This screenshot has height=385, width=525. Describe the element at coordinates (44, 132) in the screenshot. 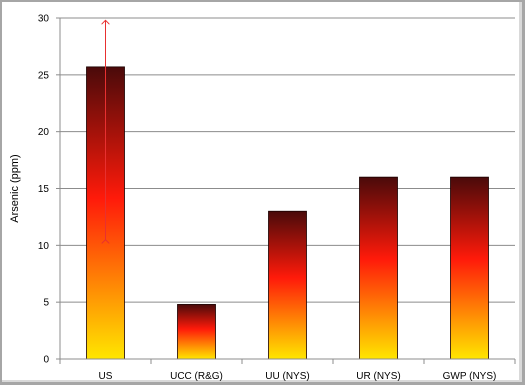

I see `y-tick-label: 20` at that location.